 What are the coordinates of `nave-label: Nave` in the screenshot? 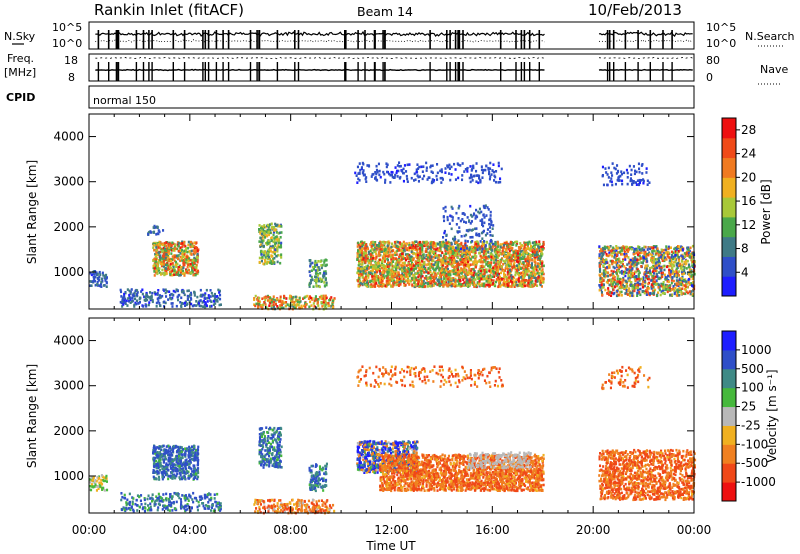 It's located at (774, 69).